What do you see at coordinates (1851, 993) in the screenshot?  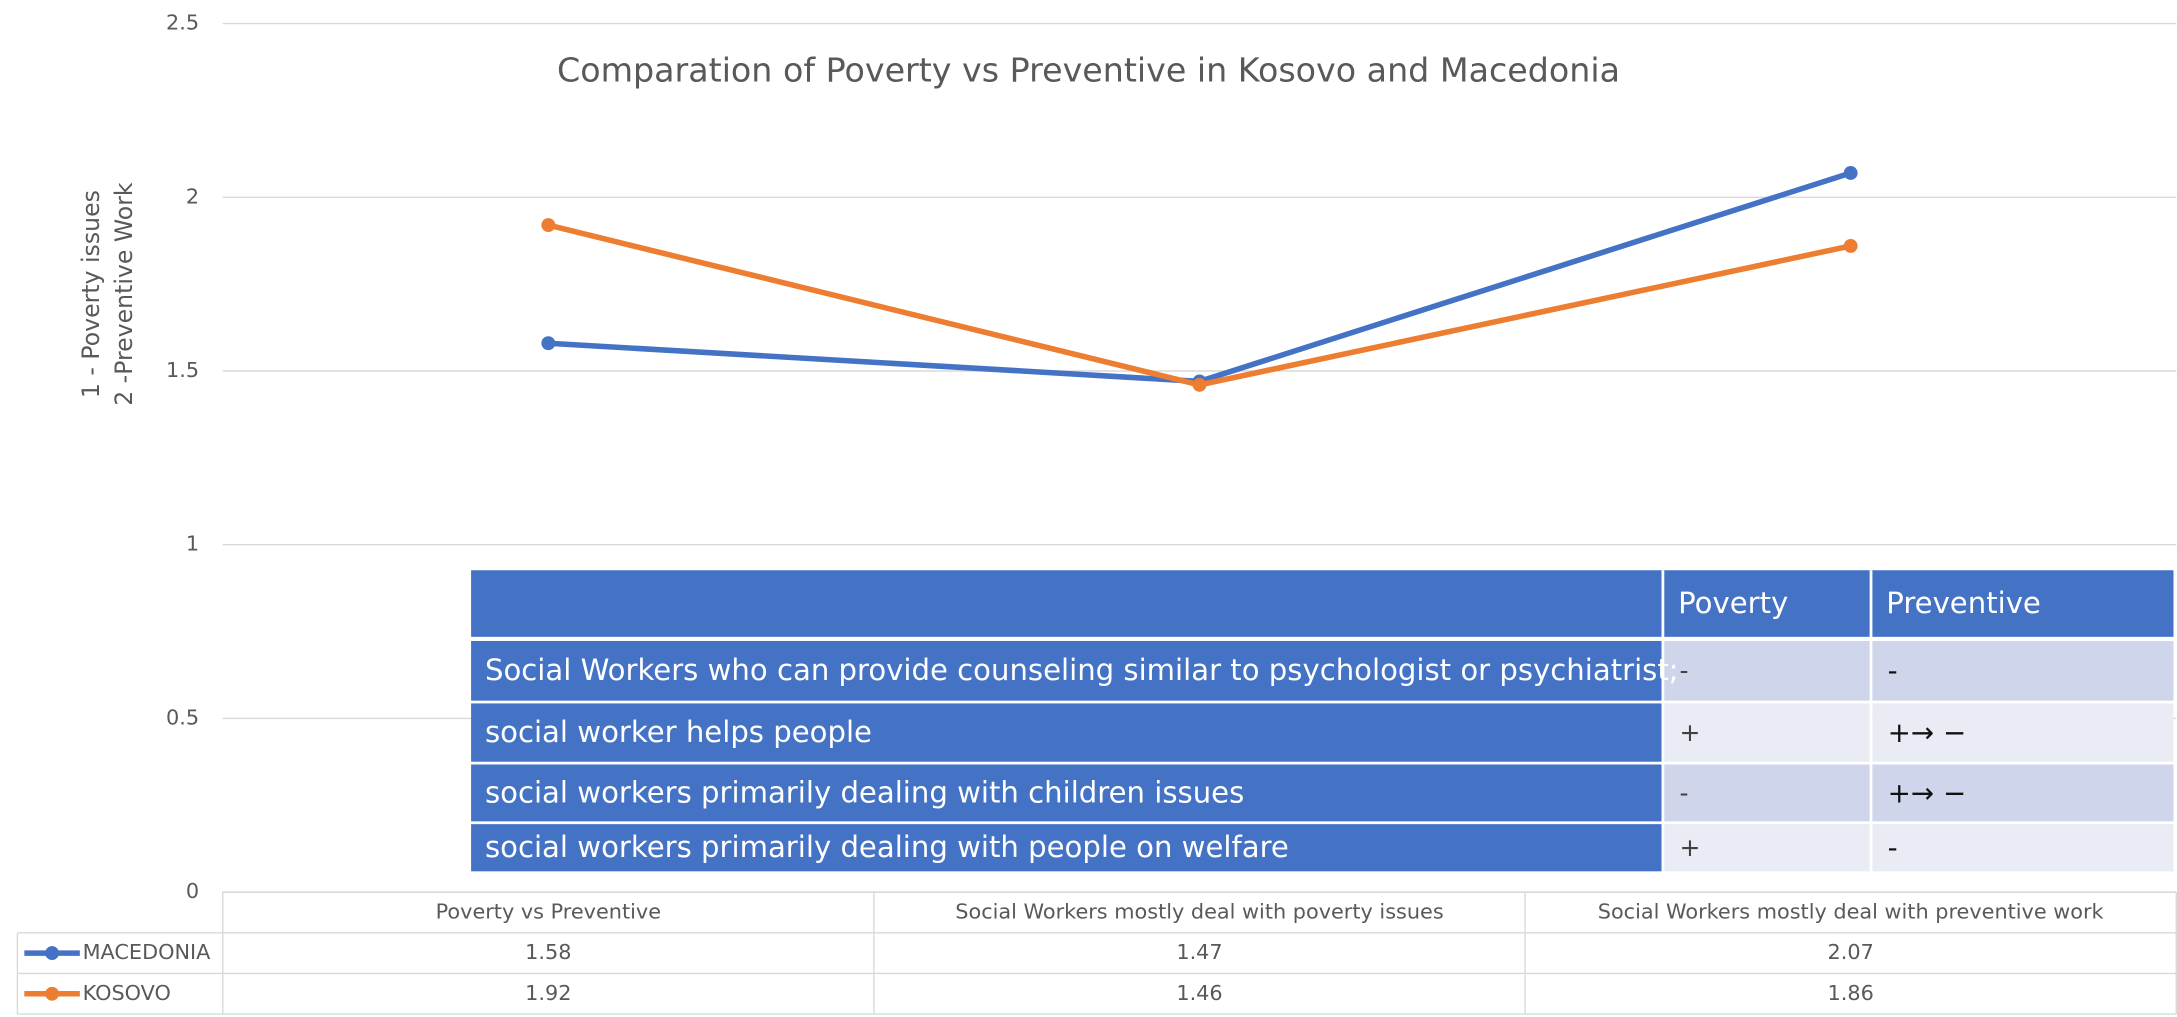 I see `data-label: 1.86` at bounding box center [1851, 993].